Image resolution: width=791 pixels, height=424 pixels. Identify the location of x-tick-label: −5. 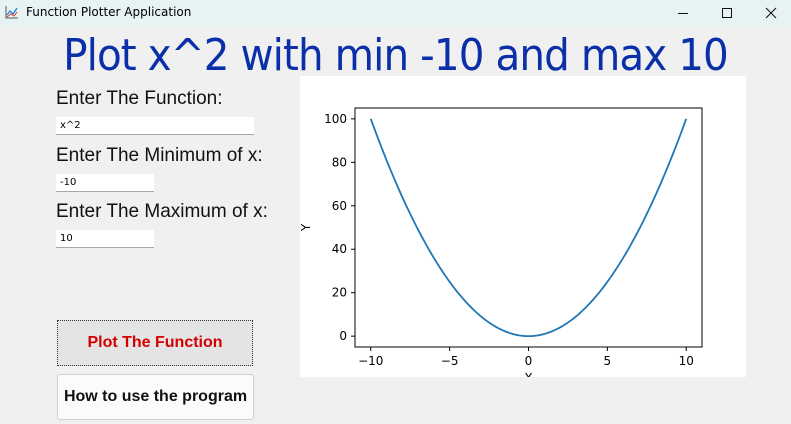
(450, 361).